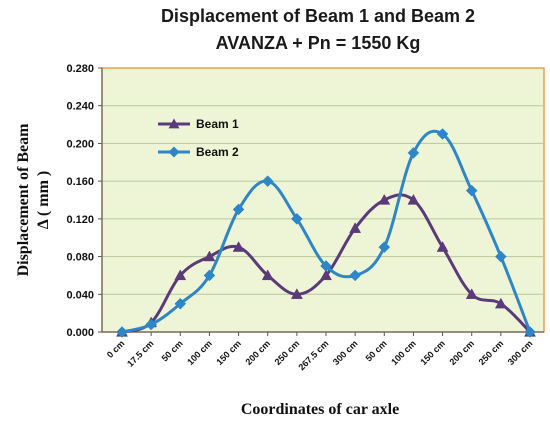  I want to click on y-tick-label: 0.240, so click(80, 107).